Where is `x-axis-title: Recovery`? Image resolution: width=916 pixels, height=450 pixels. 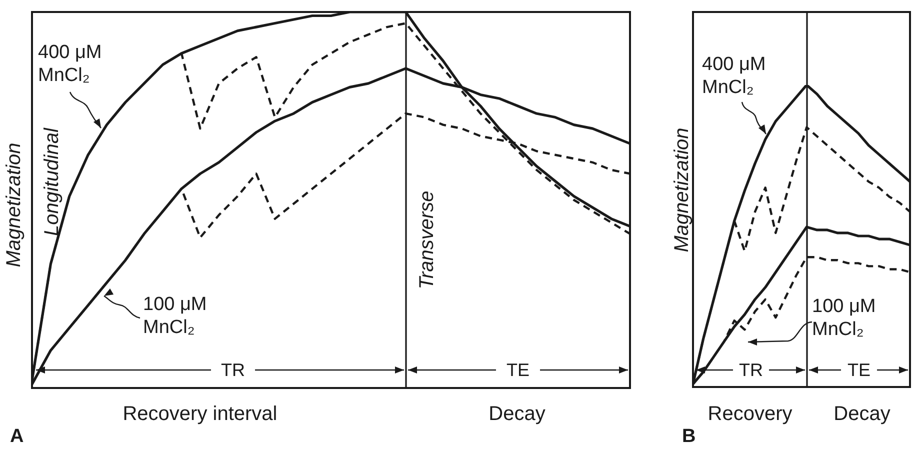
x-axis-title: Recovery is located at coordinates (750, 414).